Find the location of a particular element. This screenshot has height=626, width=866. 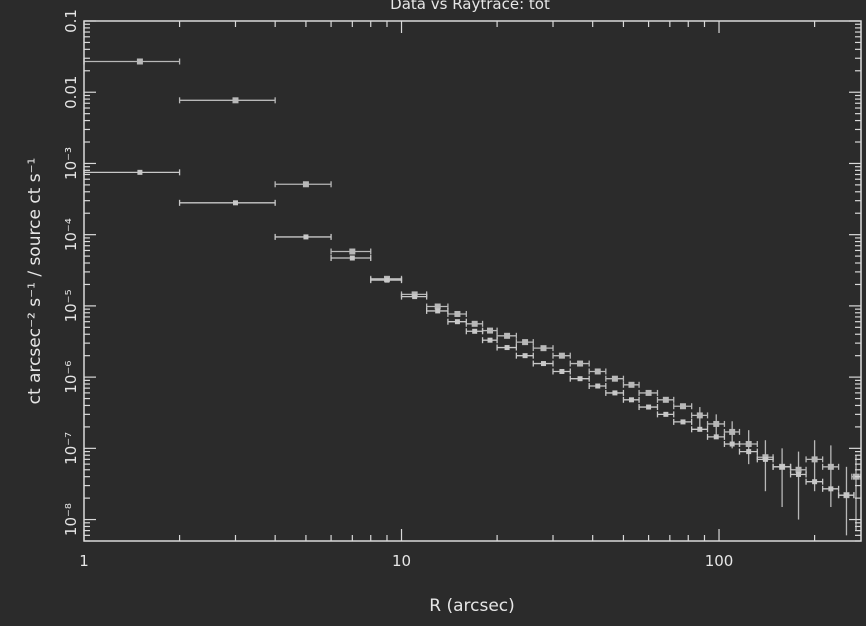

y-tick-label: 10⁻⁵ is located at coordinates (71, 305).